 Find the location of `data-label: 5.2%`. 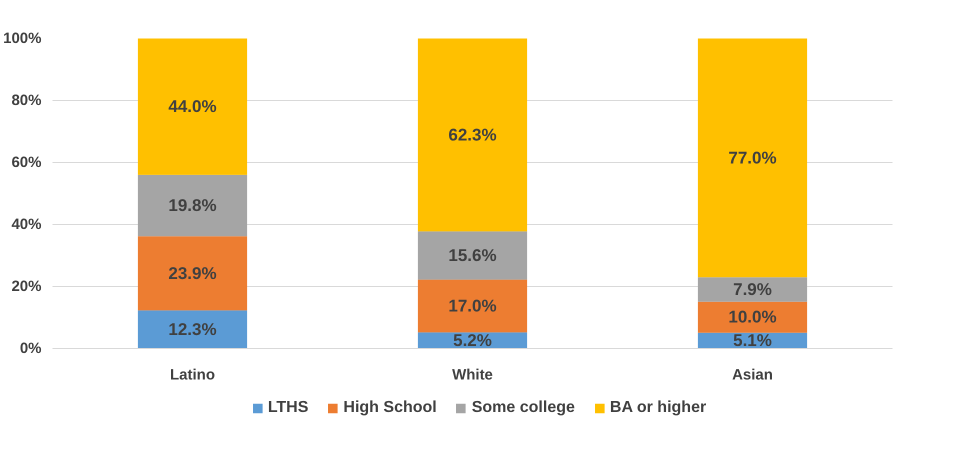

data-label: 5.2% is located at coordinates (472, 340).